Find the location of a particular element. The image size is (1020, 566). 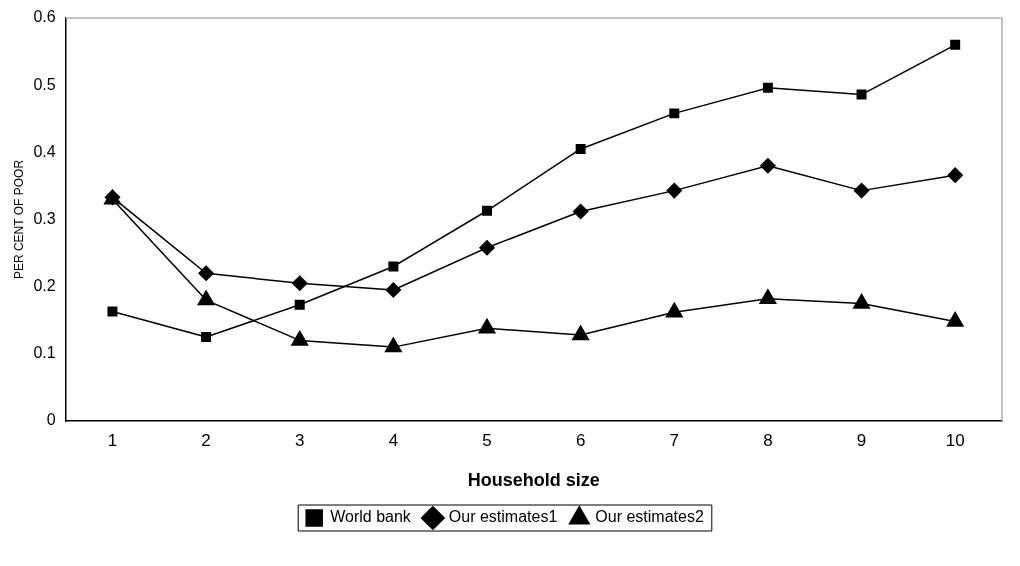

y-axis-title: PER CENT OF POOR is located at coordinates (18, 219).